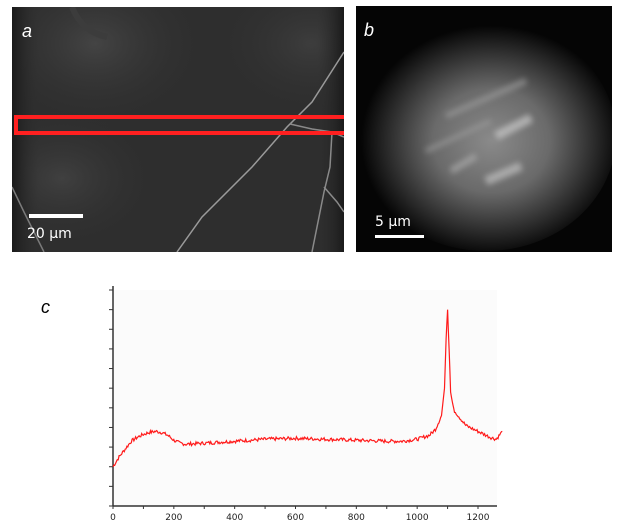  I want to click on x-axis-ticks: 0 200 400 600 800 1000 1200, so click(300, 514).